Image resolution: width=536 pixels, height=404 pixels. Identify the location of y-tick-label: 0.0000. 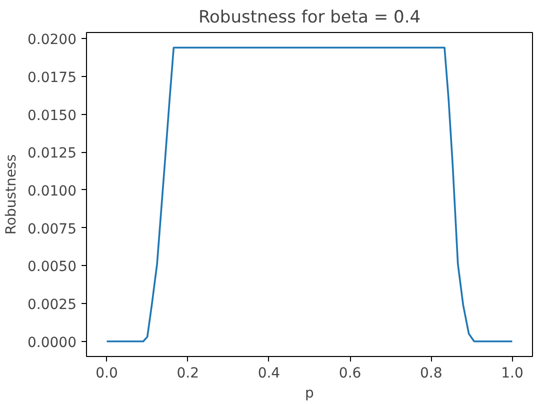
(52, 342).